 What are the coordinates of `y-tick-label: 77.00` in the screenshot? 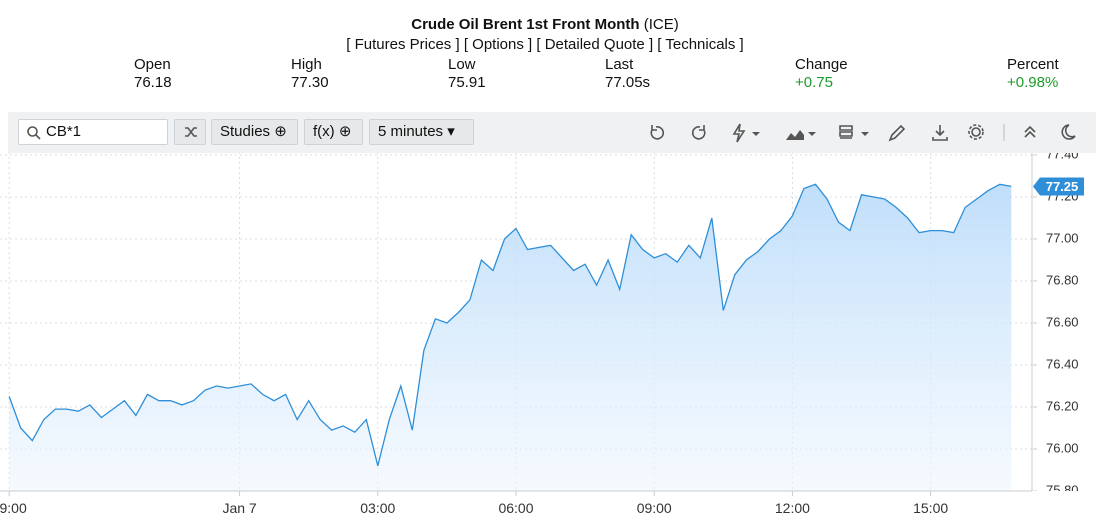 It's located at (1062, 237).